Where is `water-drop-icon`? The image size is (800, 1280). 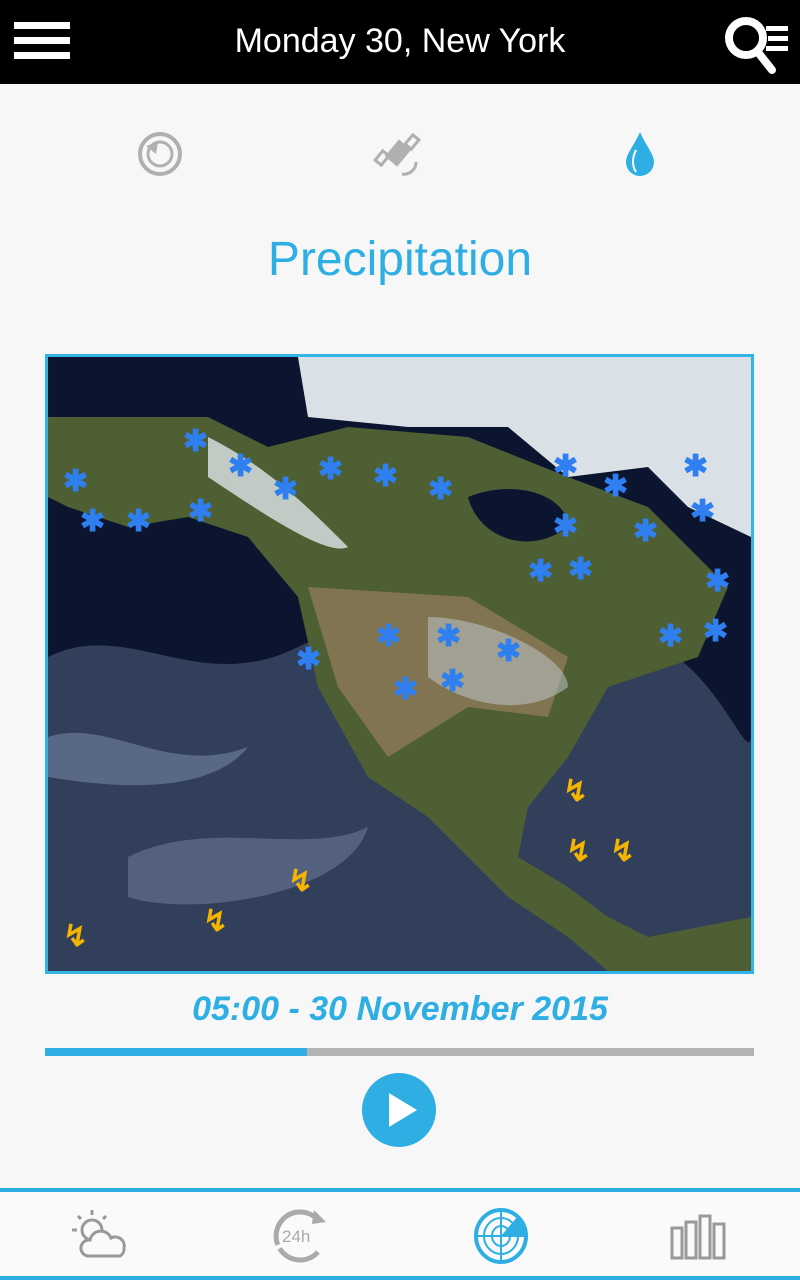 water-drop-icon is located at coordinates (640, 154).